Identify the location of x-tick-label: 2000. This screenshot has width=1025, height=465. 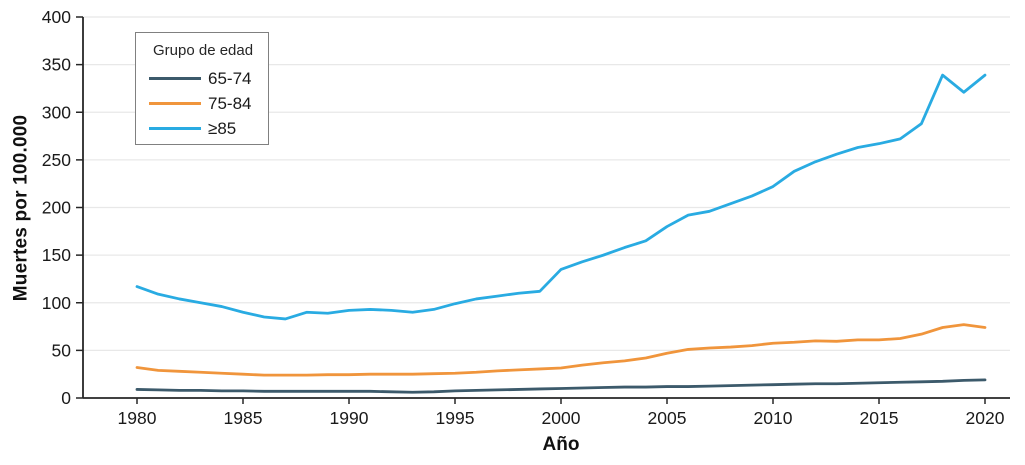
(561, 418).